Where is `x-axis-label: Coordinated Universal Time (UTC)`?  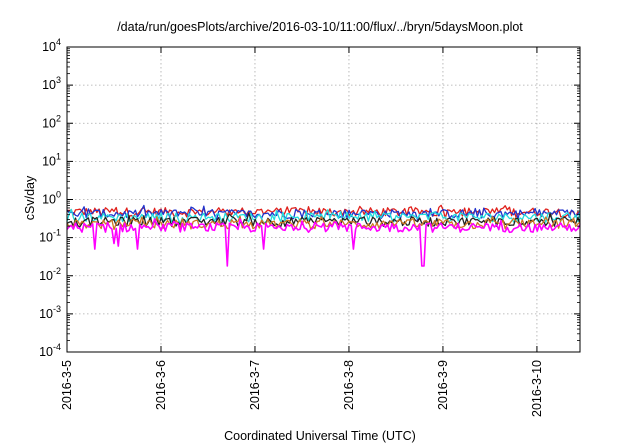
x-axis-label: Coordinated Universal Time (UTC) is located at coordinates (320, 436).